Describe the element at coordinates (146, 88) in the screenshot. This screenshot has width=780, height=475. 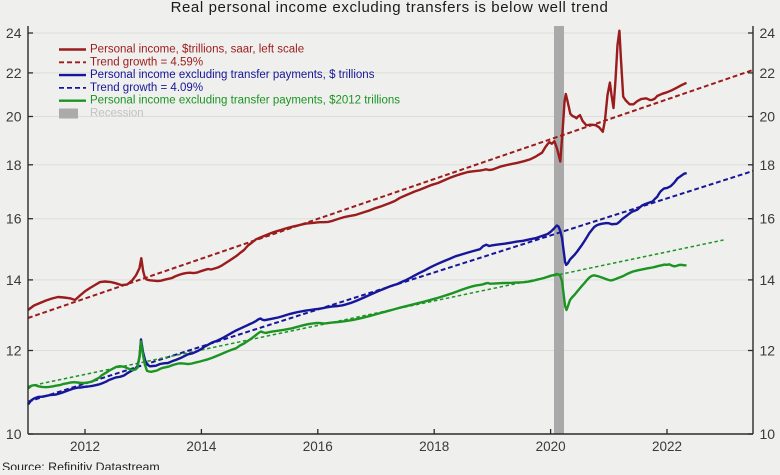
I see `svg-text: Trend growth = 4.09%` at that location.